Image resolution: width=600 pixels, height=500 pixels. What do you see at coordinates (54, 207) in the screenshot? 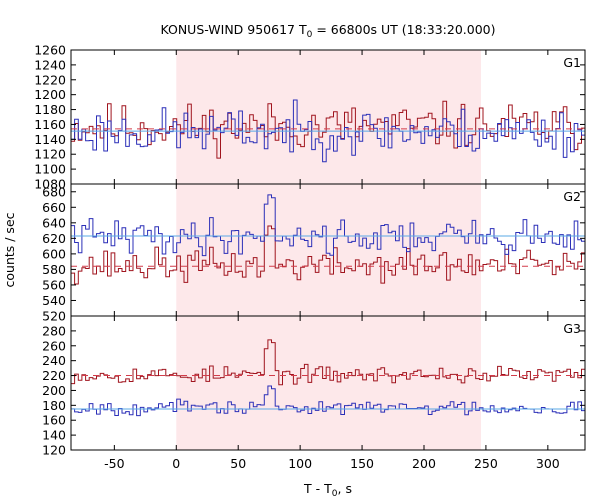
I see `y-tick-label: 660` at bounding box center [54, 207].